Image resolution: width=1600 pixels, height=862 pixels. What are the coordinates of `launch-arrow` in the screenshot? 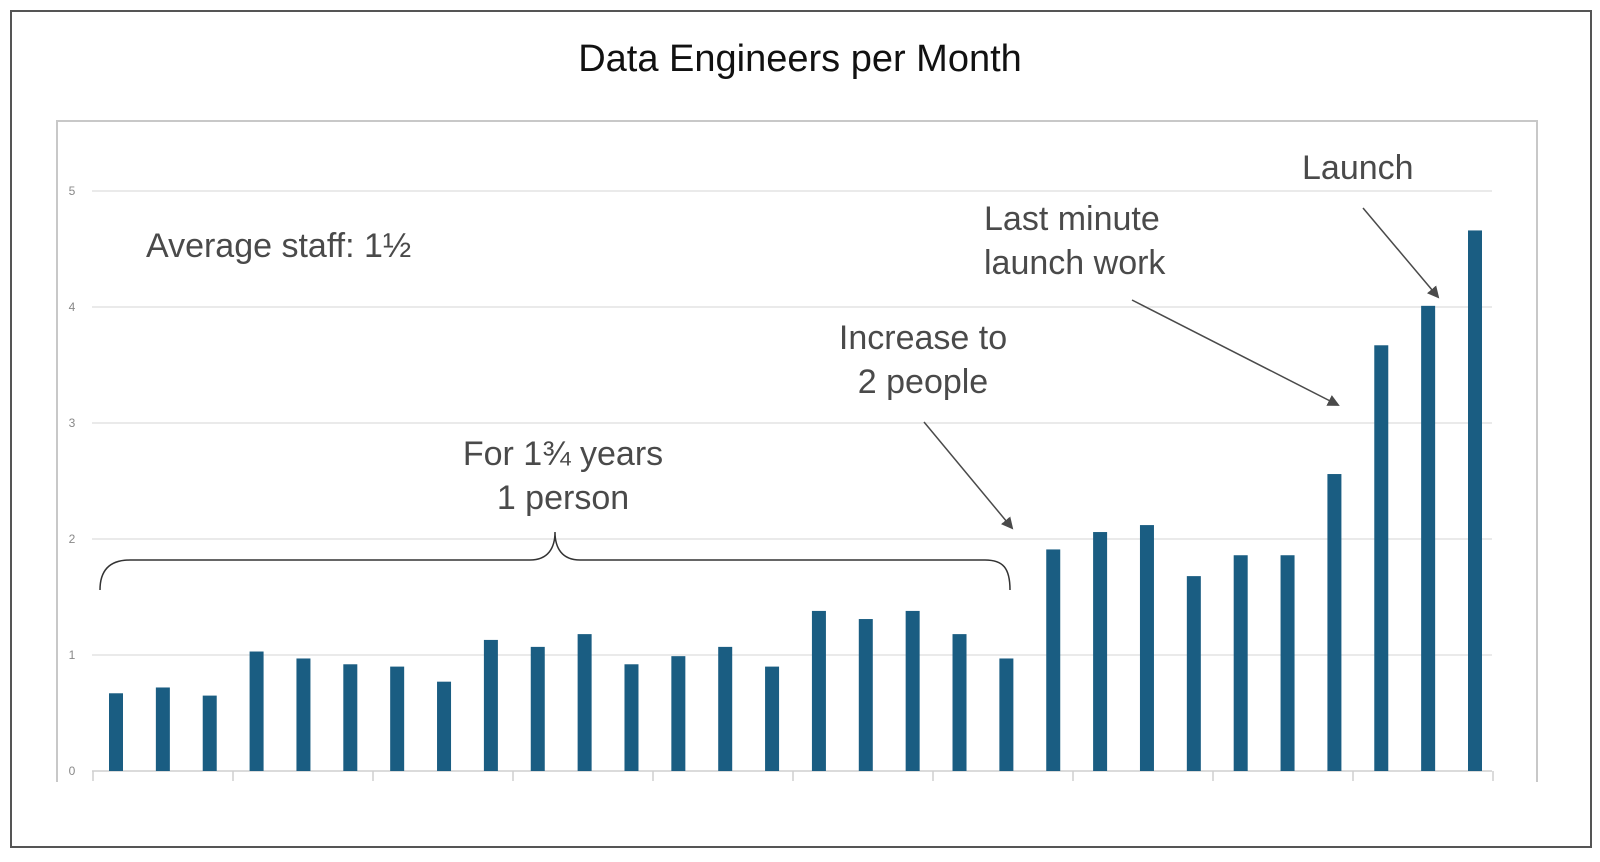 It's located at (1401, 253).